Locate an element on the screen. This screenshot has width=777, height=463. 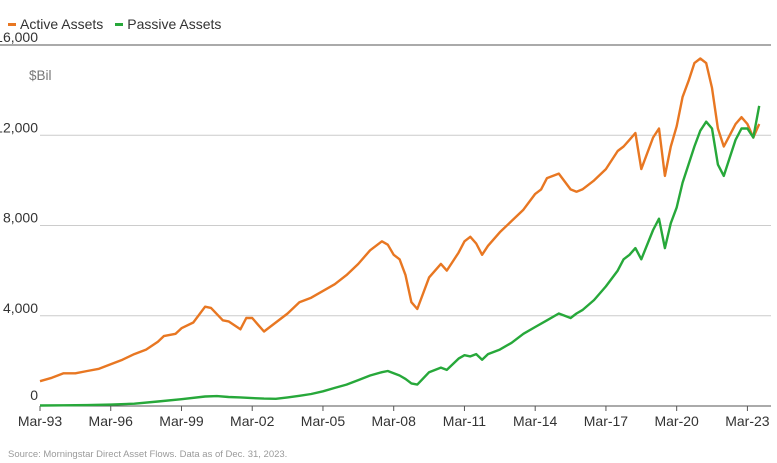
y-tick-label: 12,000 is located at coordinates (19, 127).